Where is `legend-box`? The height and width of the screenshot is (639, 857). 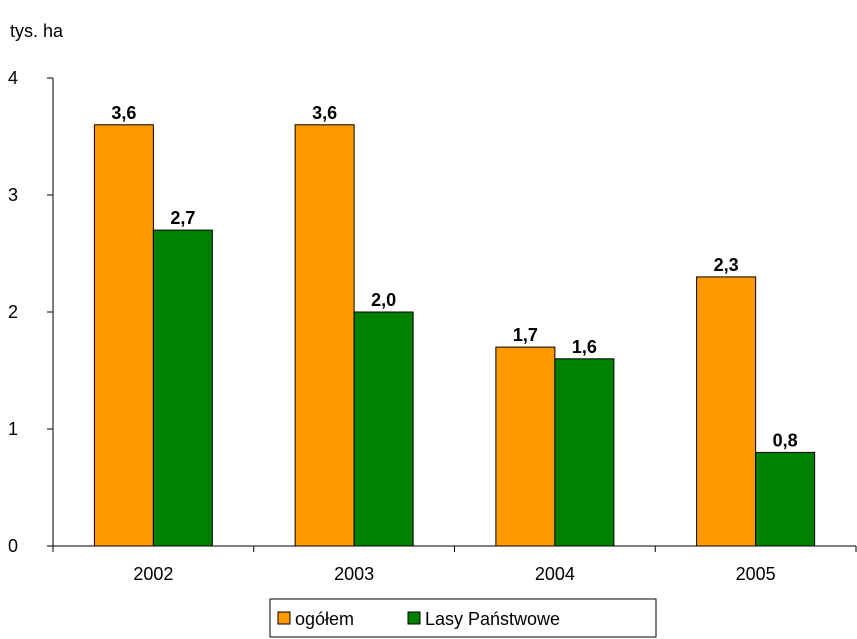
legend-box is located at coordinates (463, 618).